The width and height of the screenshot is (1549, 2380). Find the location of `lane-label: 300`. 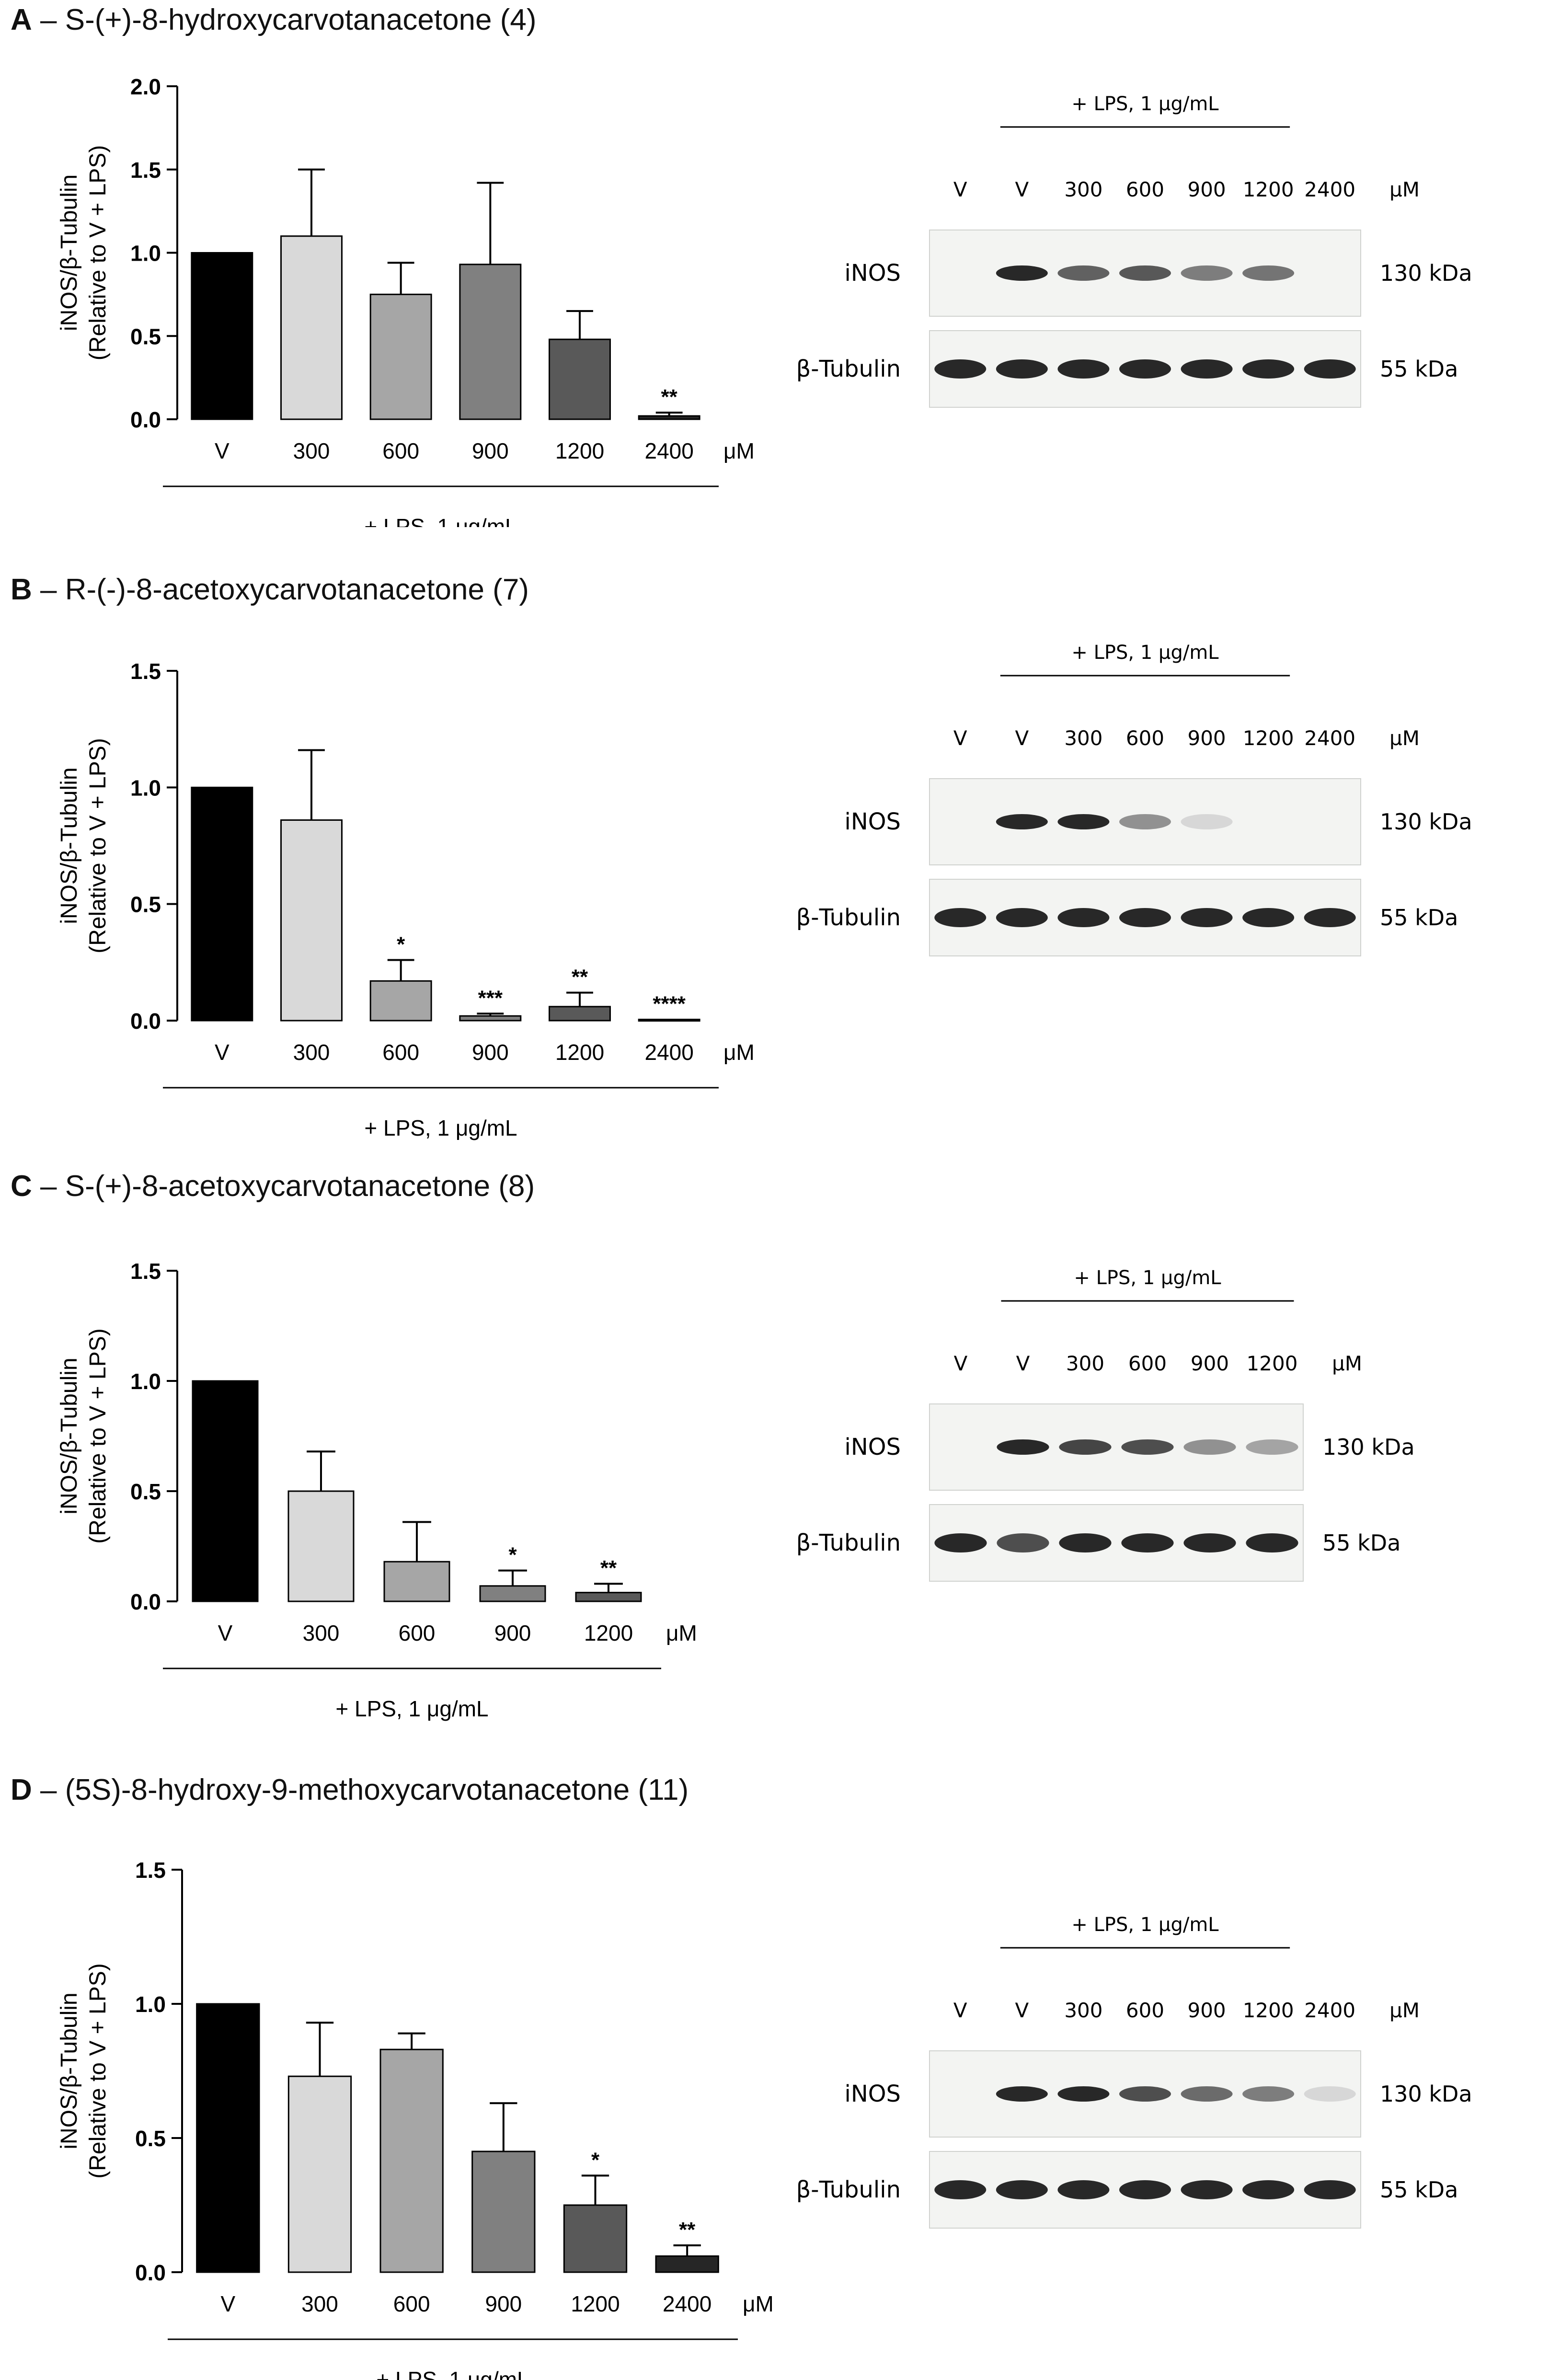

lane-label: 300 is located at coordinates (1083, 738).